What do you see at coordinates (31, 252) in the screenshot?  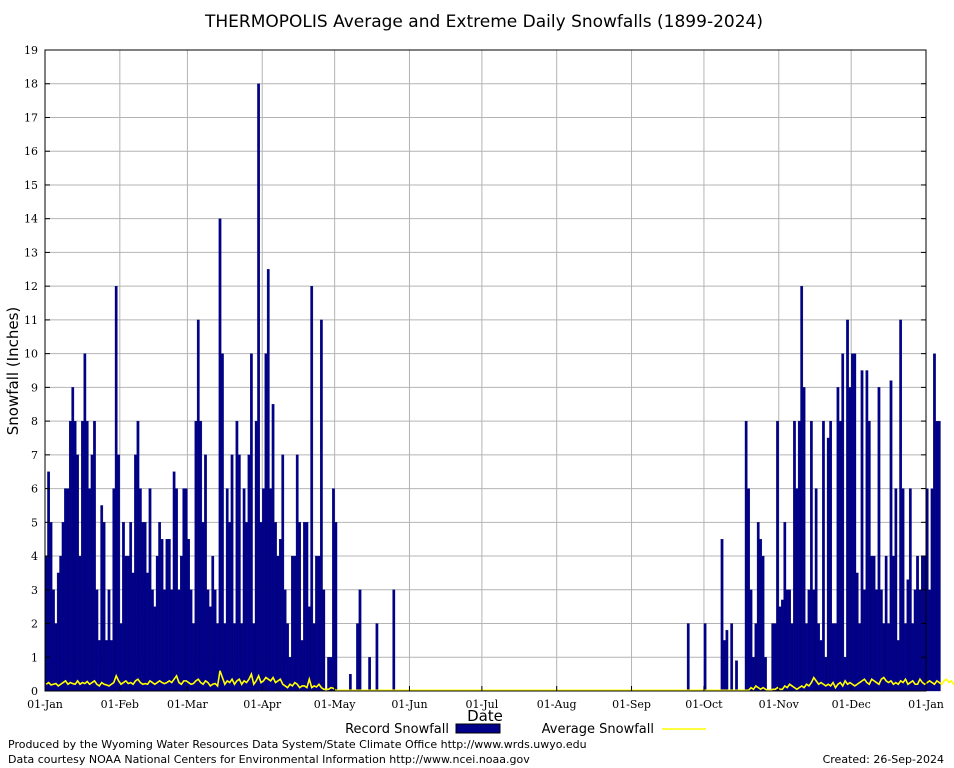 I see `y-tick-label: 13` at bounding box center [31, 252].